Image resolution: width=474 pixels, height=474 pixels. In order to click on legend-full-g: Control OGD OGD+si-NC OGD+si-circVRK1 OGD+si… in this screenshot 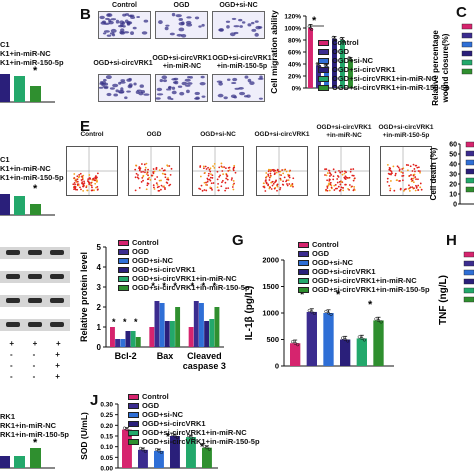, I will do `click(364, 267)`.